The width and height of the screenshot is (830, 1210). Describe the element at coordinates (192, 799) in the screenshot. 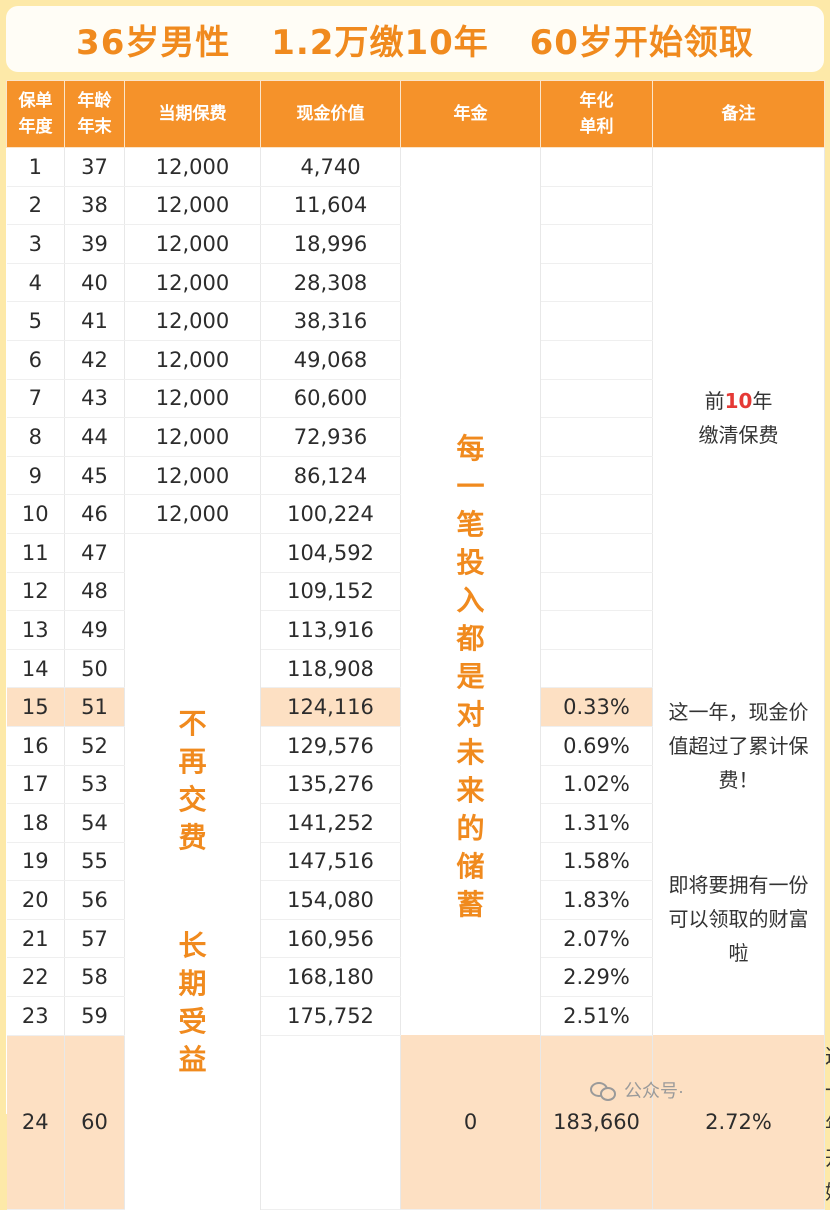

I see `no-more-payment-char: 交` at that location.